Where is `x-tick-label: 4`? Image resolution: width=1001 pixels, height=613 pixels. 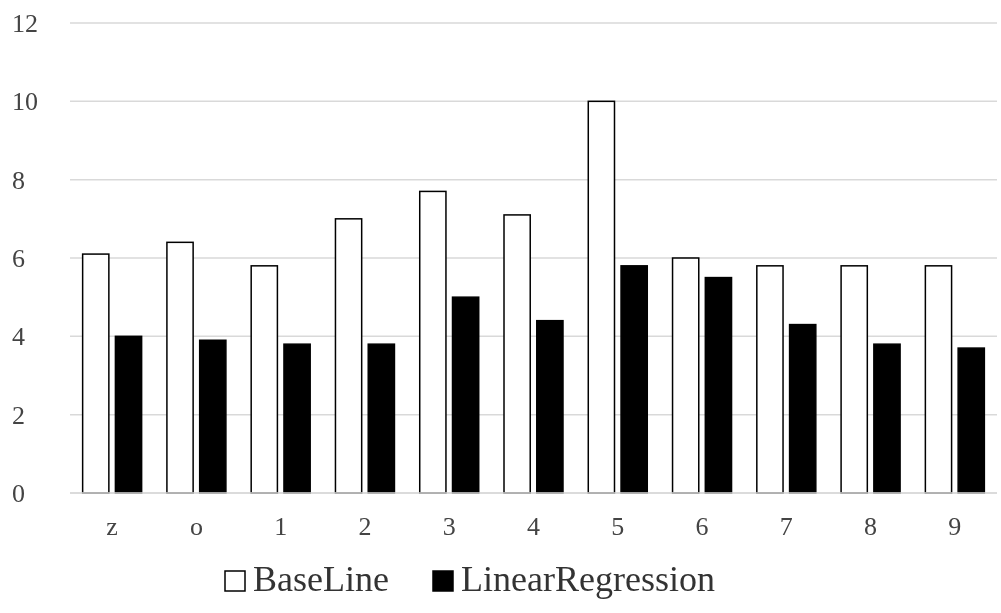 x-tick-label: 4 is located at coordinates (533, 526).